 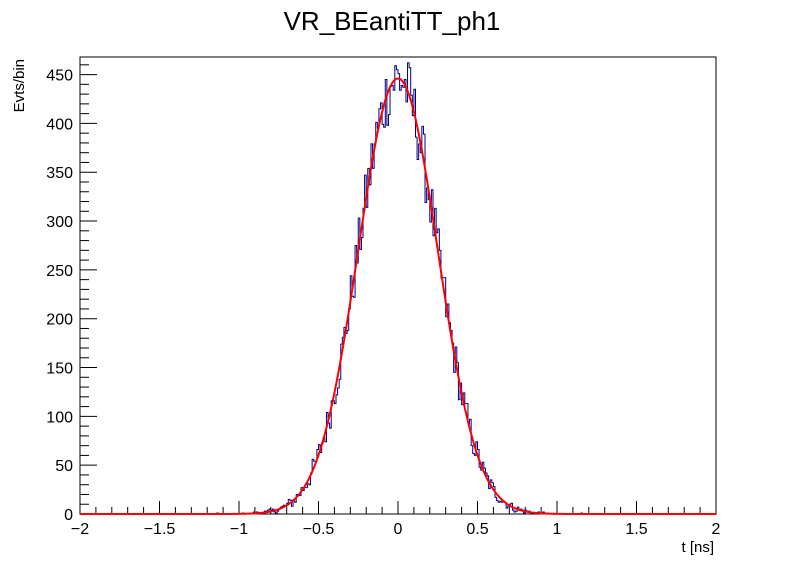 I want to click on x-axis-label: t [ns], so click(x=697, y=547).